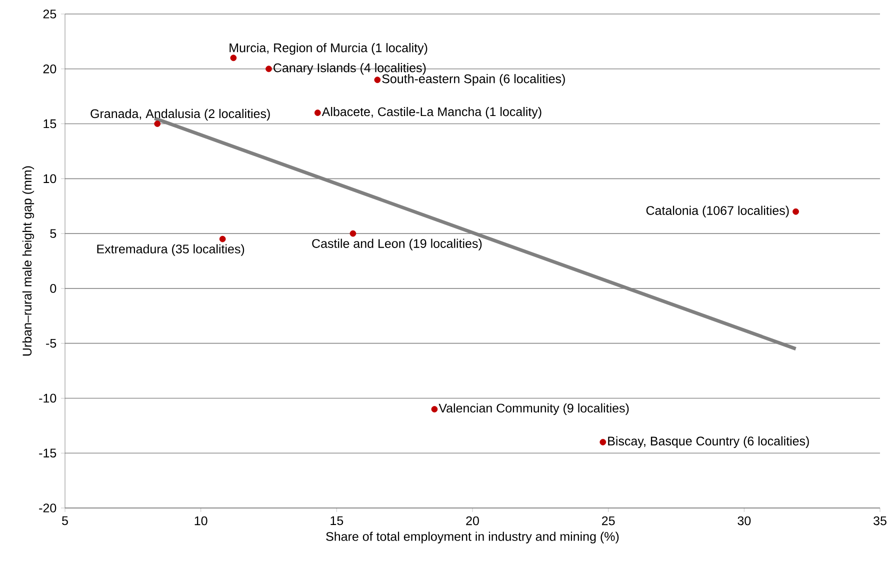  What do you see at coordinates (50, 123) in the screenshot?
I see `y-tick-label: 15` at bounding box center [50, 123].